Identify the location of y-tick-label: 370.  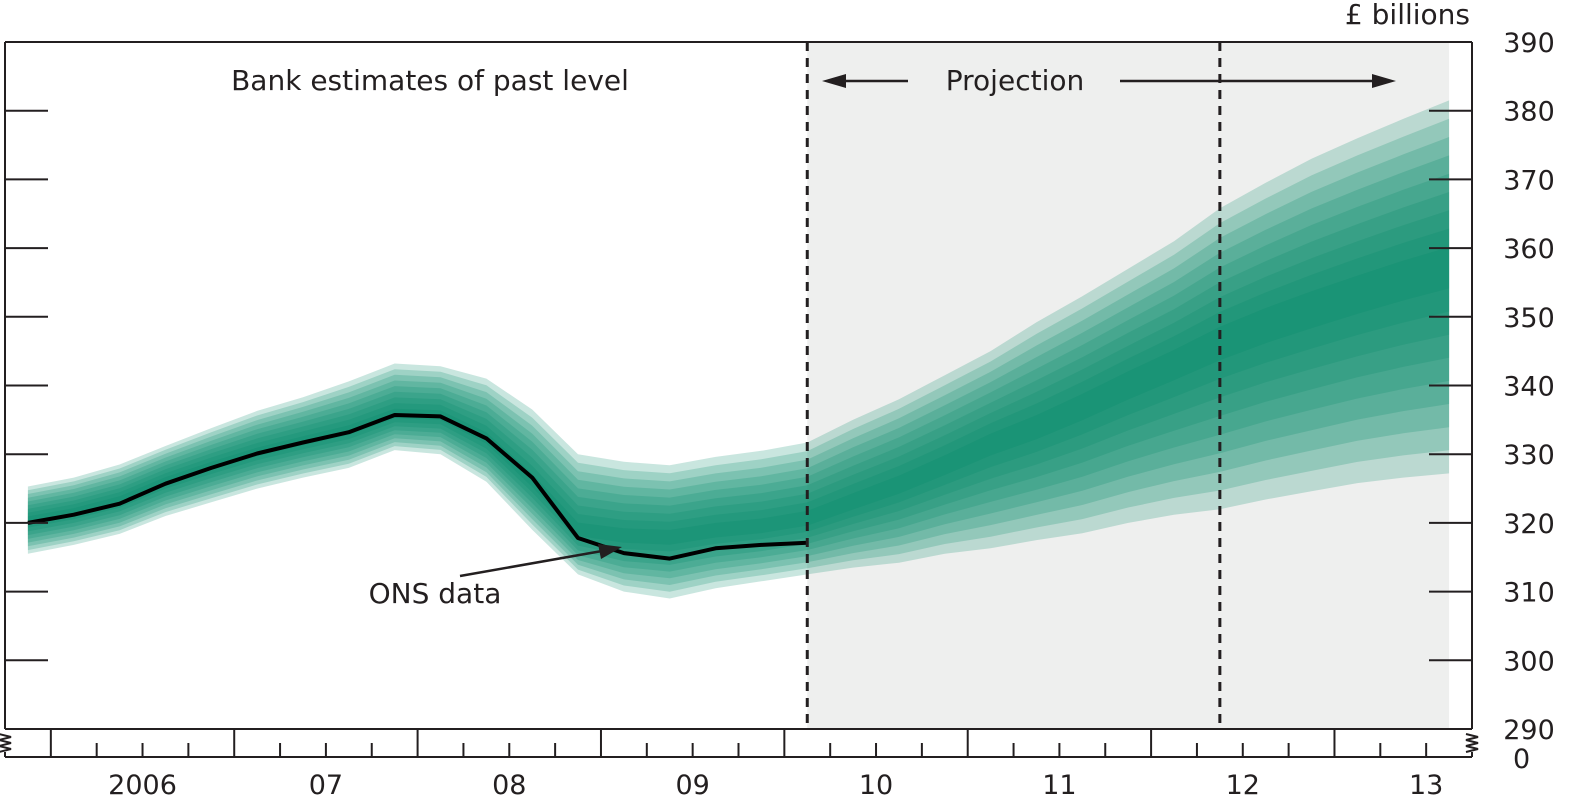
(1529, 180).